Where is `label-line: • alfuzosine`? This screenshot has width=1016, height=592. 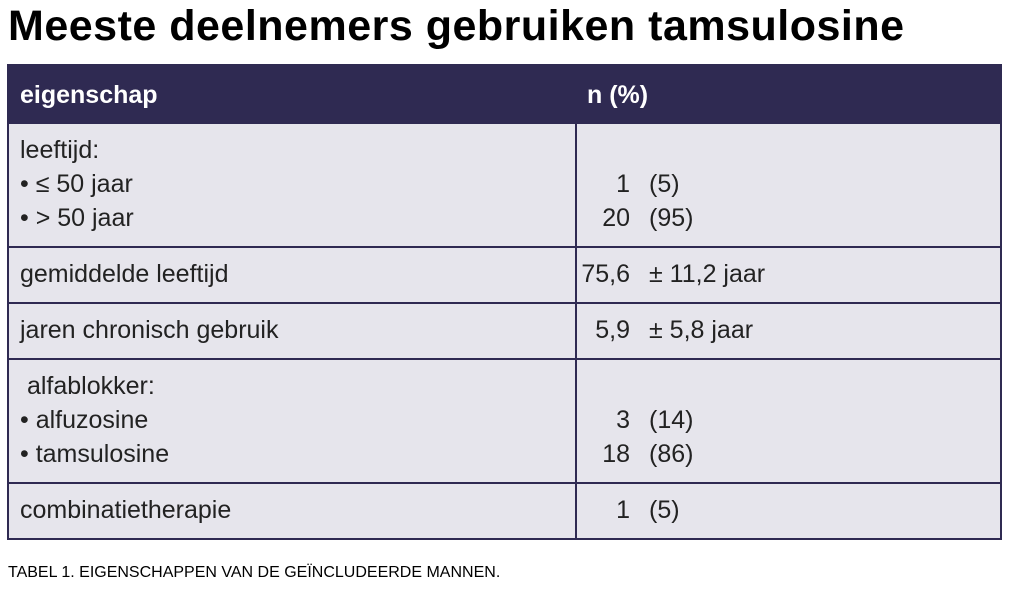
label-line: • alfuzosine is located at coordinates (84, 420).